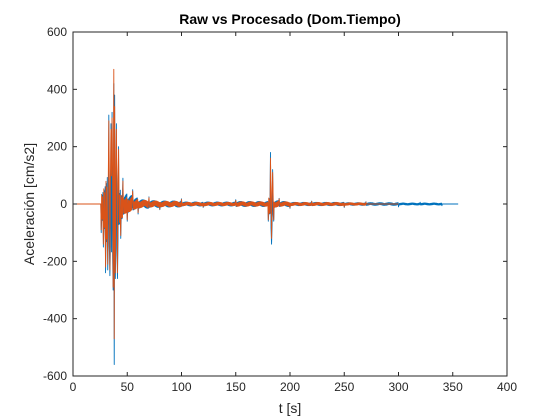  What do you see at coordinates (290, 387) in the screenshot?
I see `x-tick-label: 200` at bounding box center [290, 387].